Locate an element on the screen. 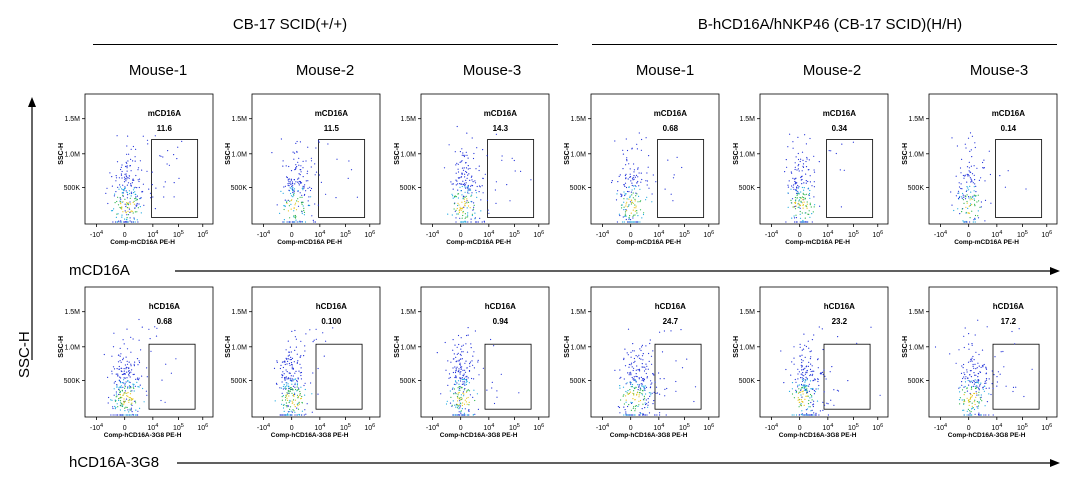  x-tick-label: 10⁴ is located at coordinates (827, 427).